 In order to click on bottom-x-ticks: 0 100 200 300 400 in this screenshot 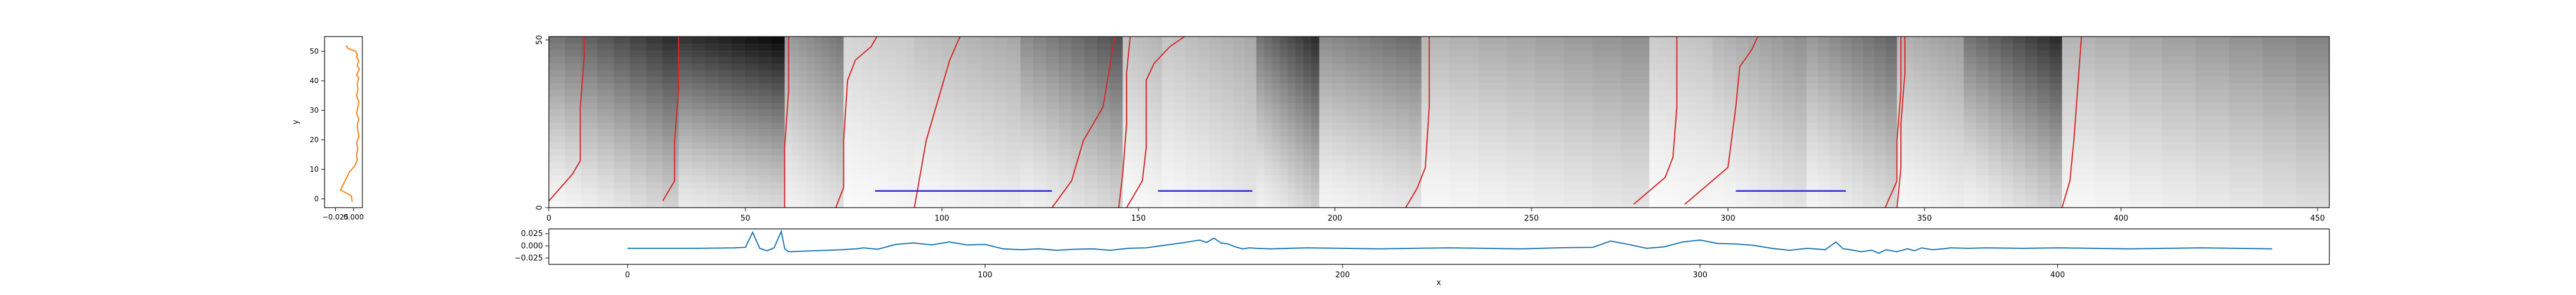, I will do `click(1345, 272)`.